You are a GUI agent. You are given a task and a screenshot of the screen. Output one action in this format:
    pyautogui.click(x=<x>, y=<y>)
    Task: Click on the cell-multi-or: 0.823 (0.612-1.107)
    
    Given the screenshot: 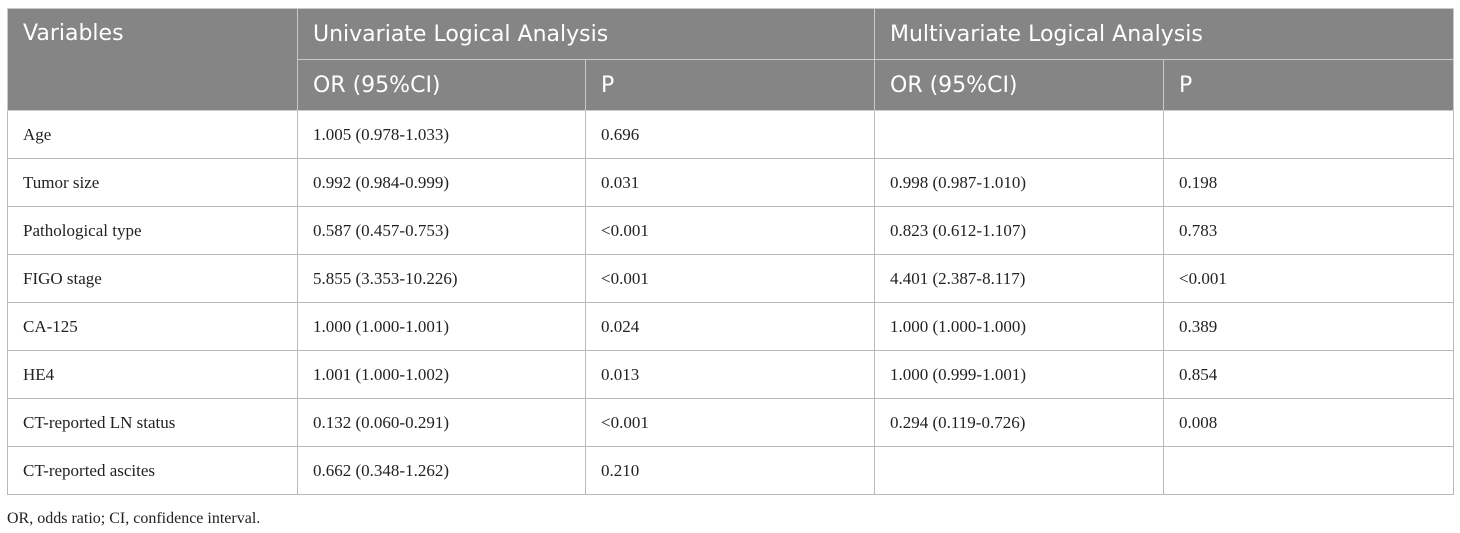 What is the action you would take?
    pyautogui.click(x=1019, y=230)
    